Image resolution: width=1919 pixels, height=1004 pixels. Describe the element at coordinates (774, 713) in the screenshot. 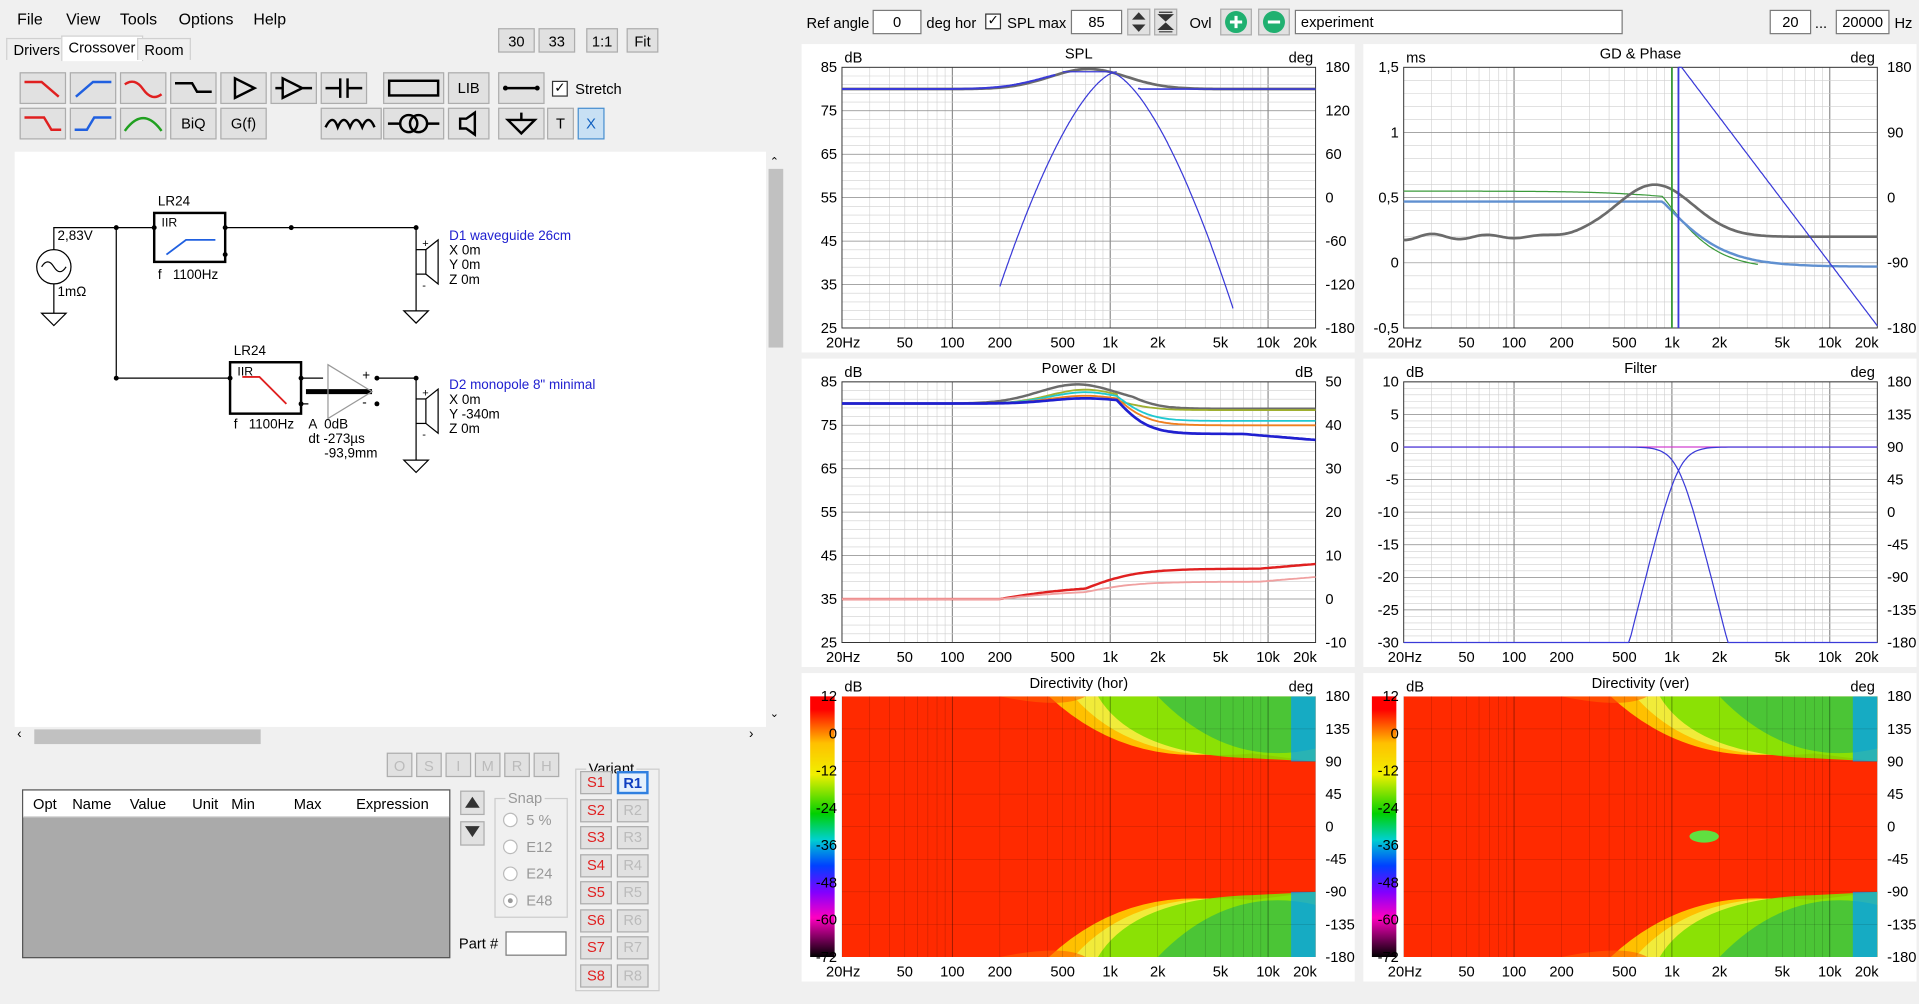

I see `scroll-down-icon: ⌄` at that location.